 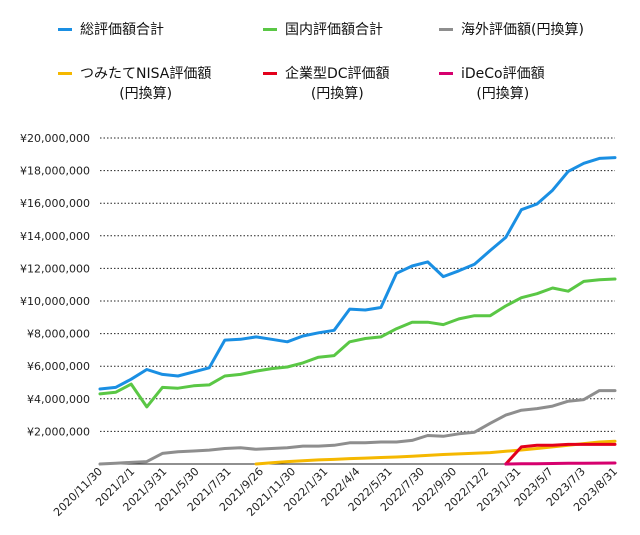 What do you see at coordinates (55, 268) in the screenshot?
I see `y-tick-label: ¥12,000,000` at bounding box center [55, 268].